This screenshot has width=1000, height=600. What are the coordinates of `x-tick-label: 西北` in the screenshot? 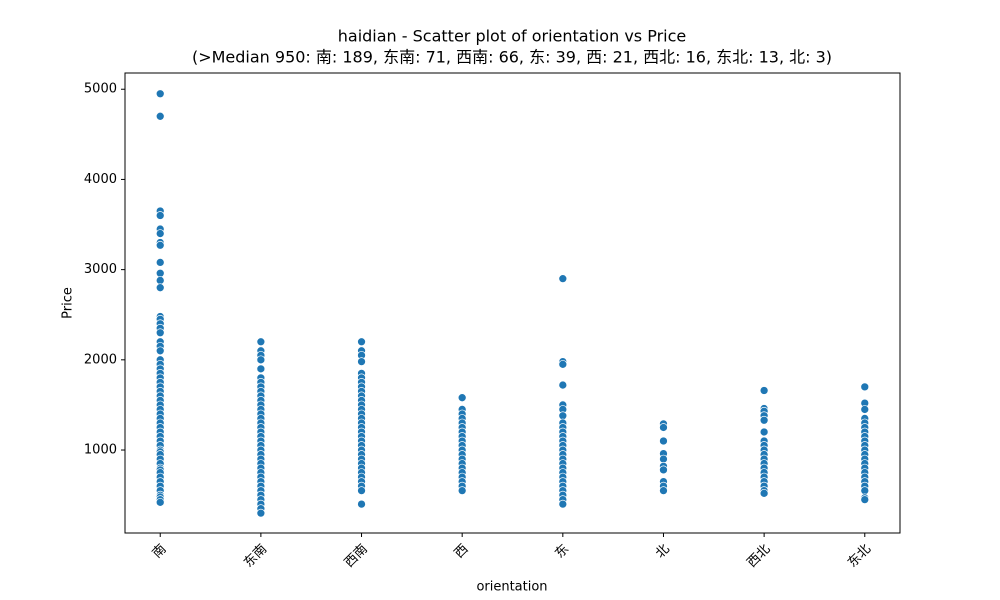 It's located at (758, 556).